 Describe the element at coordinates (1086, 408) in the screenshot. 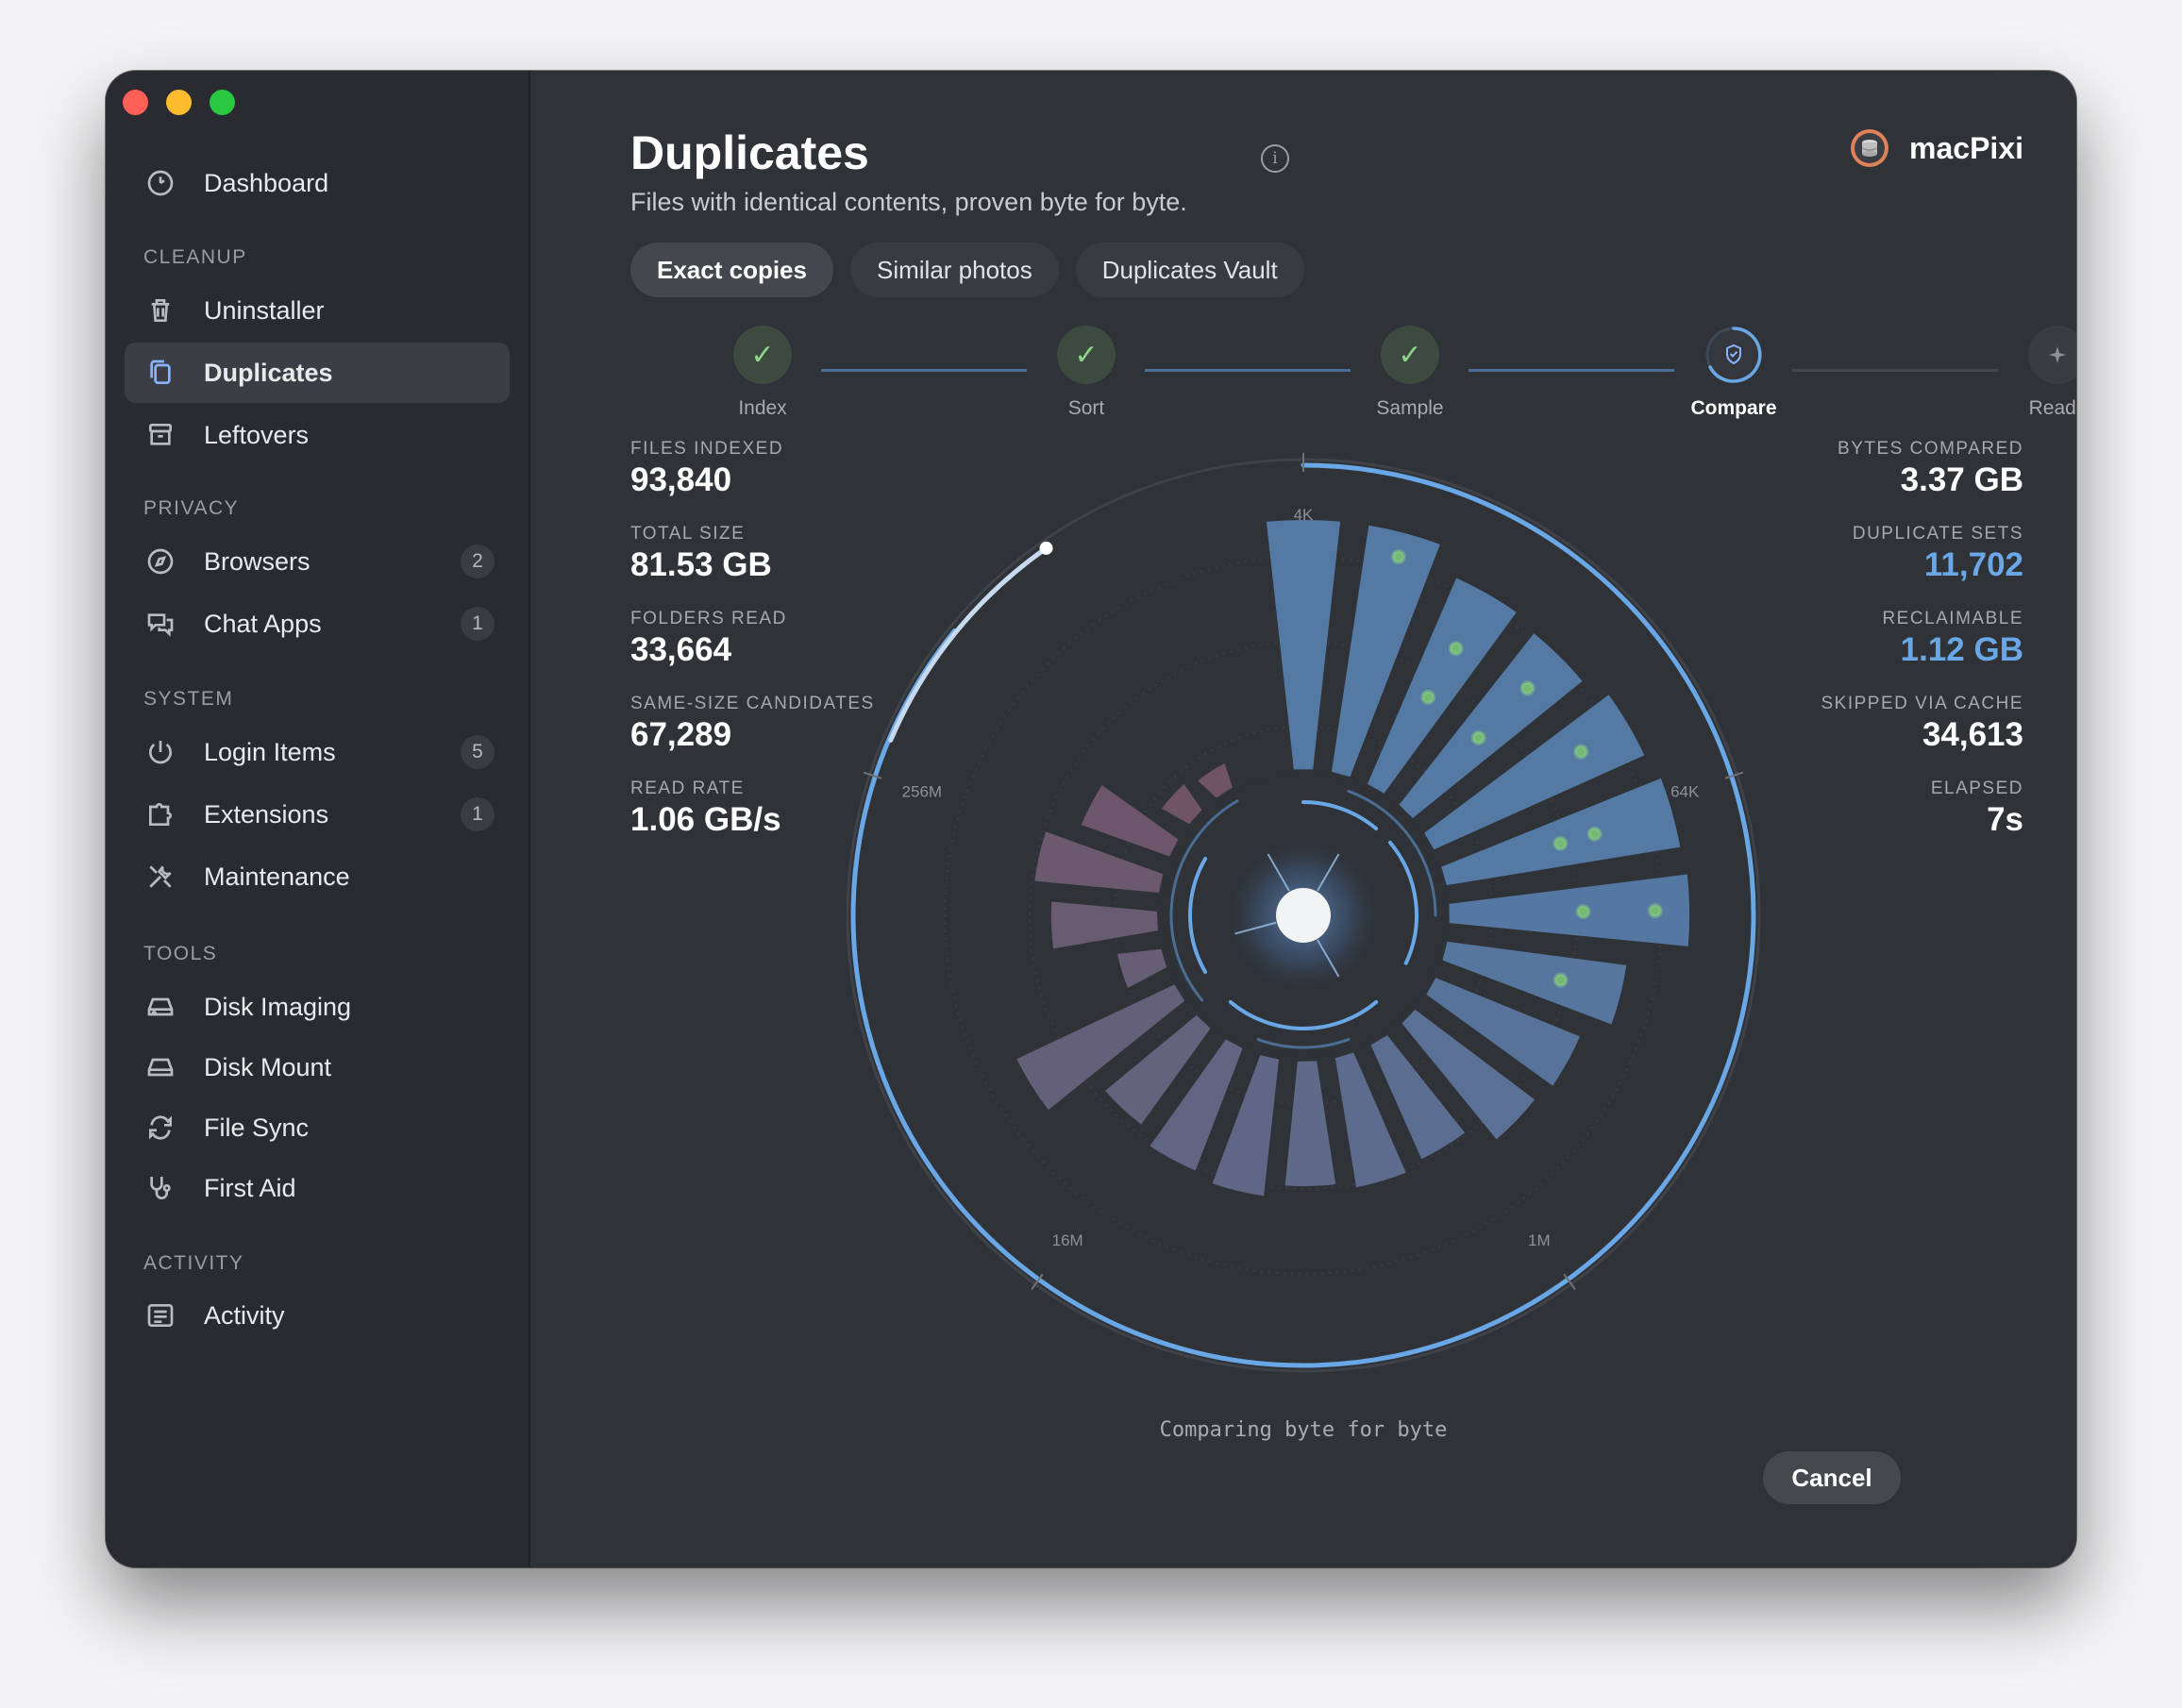

I see `step-label: Sort` at that location.